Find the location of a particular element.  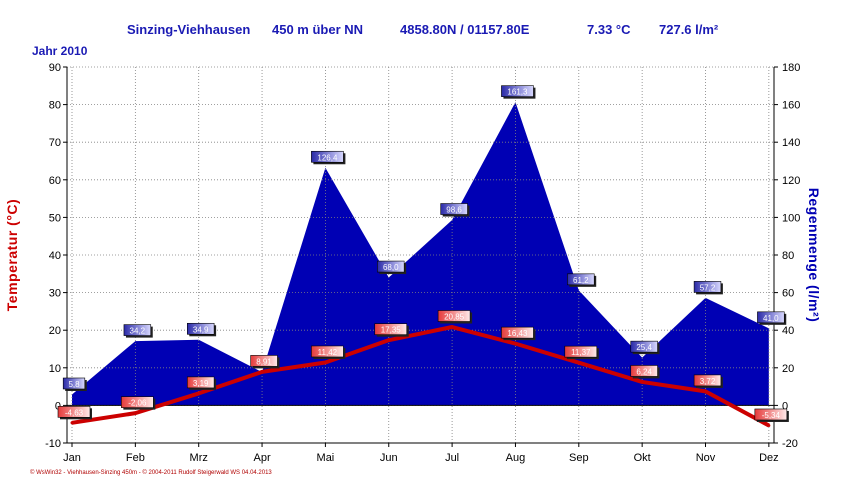

precip-data-label: 5,8 is located at coordinates (74, 384).